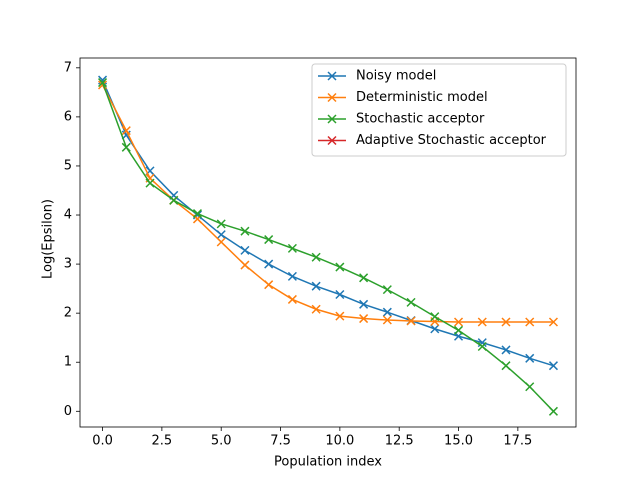  I want to click on x-tick-label: 17.5, so click(517, 441).